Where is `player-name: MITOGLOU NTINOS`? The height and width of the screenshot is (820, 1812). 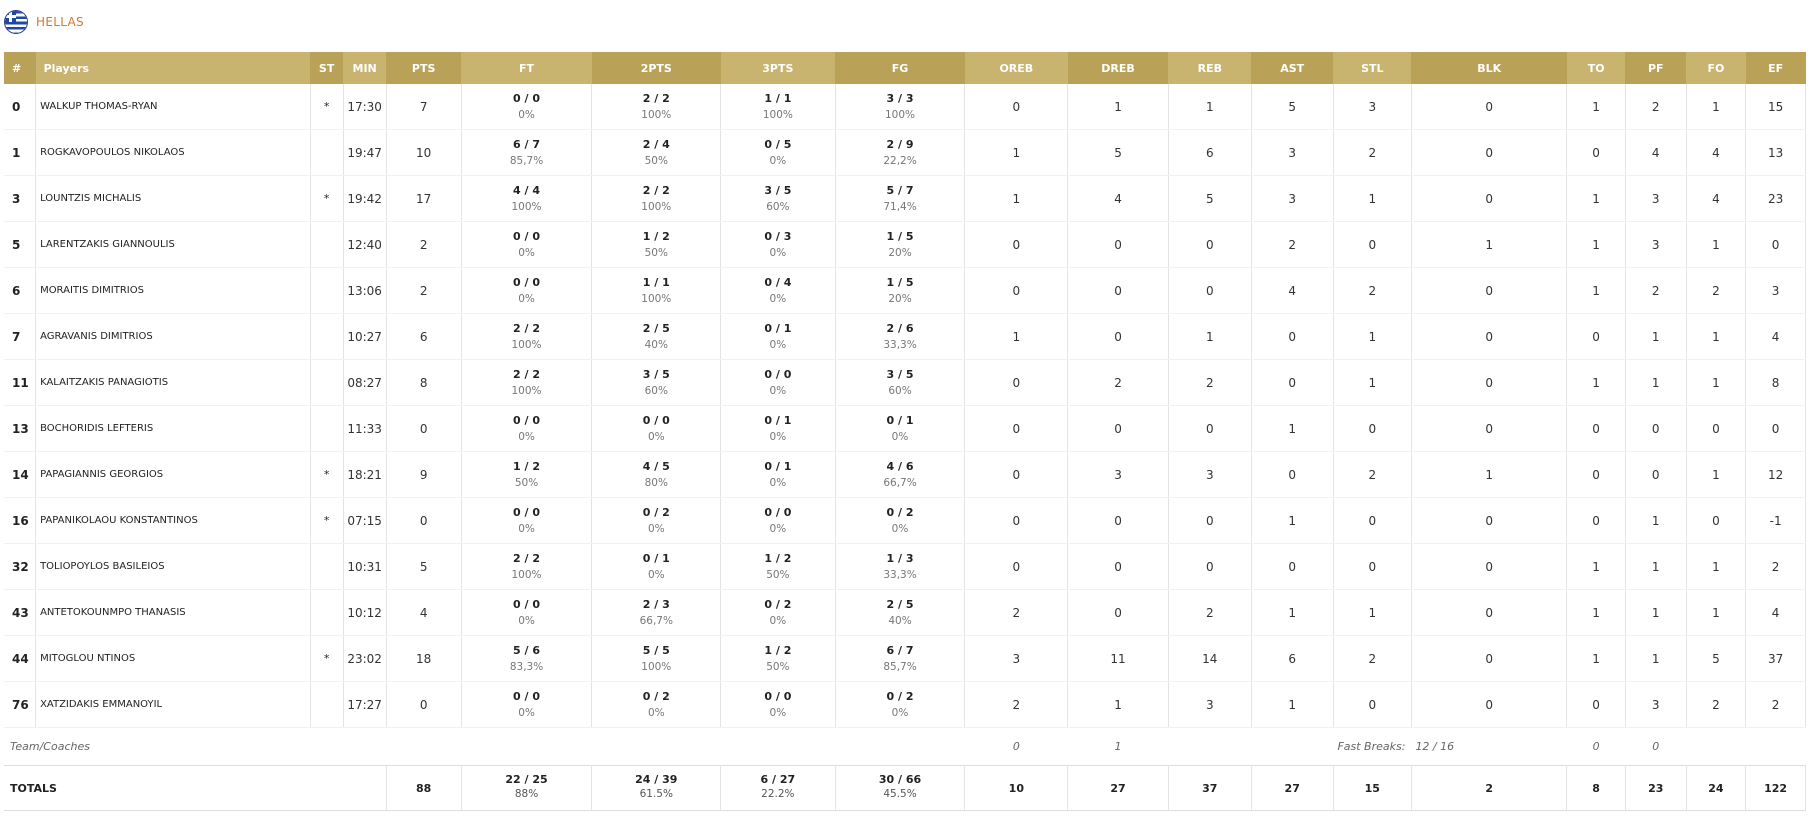
player-name: MITOGLOU NTINOS is located at coordinates (173, 658).